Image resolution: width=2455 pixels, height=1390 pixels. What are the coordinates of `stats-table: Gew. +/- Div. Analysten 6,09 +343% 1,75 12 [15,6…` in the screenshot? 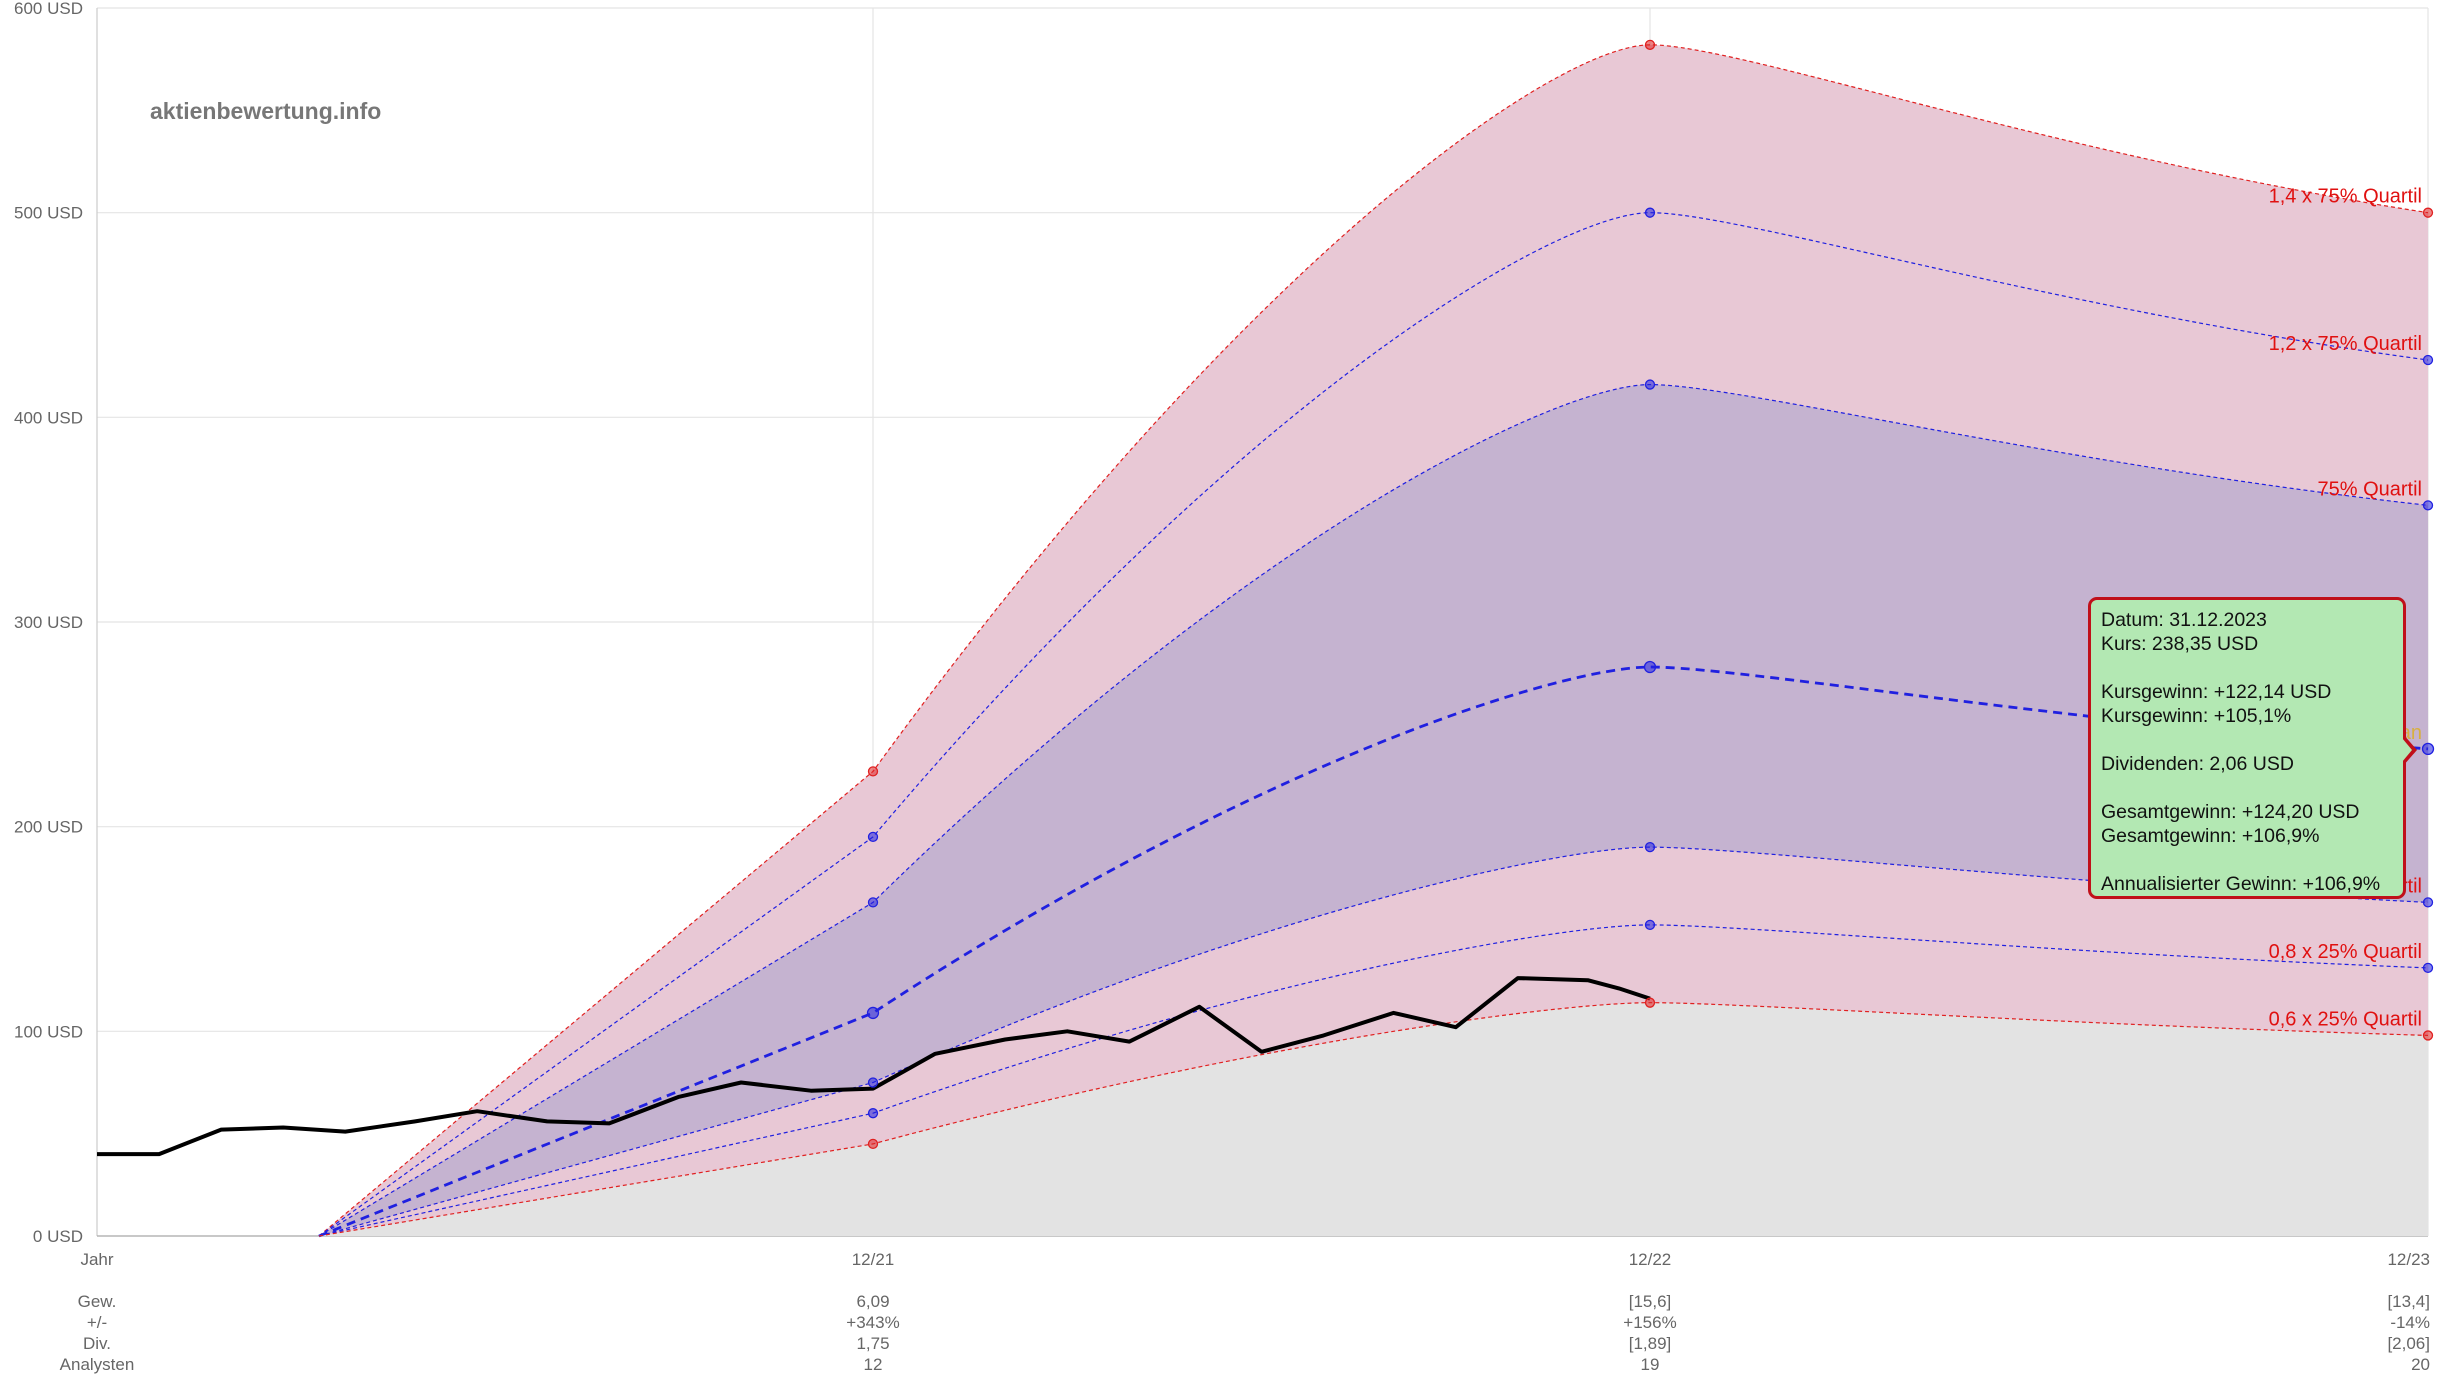 It's located at (1245, 1333).